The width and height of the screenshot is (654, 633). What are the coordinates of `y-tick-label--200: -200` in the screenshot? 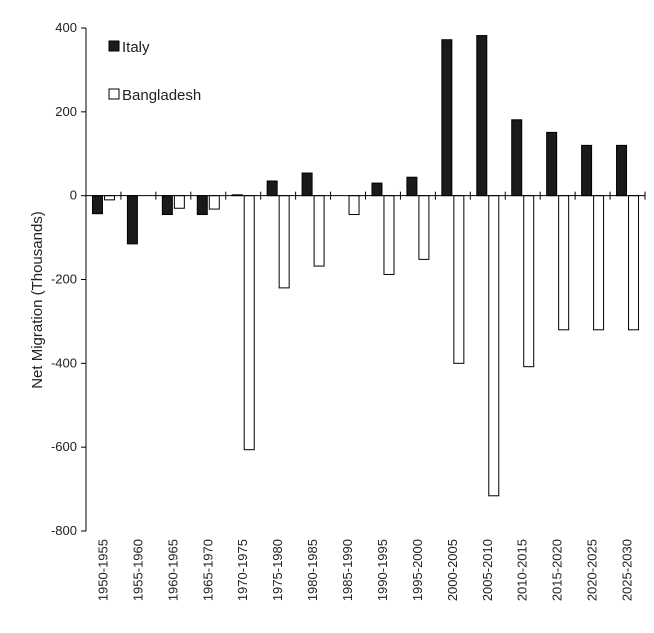 It's located at (64, 279).